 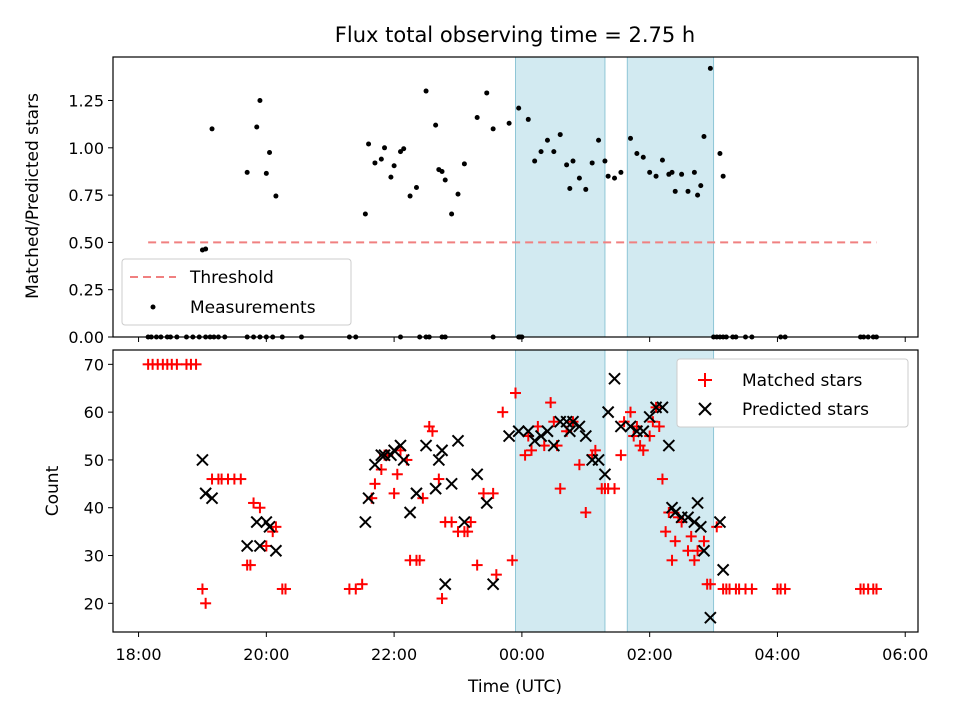 I want to click on top-y-axis-label: Matched/Predicted stars, so click(x=33, y=196).